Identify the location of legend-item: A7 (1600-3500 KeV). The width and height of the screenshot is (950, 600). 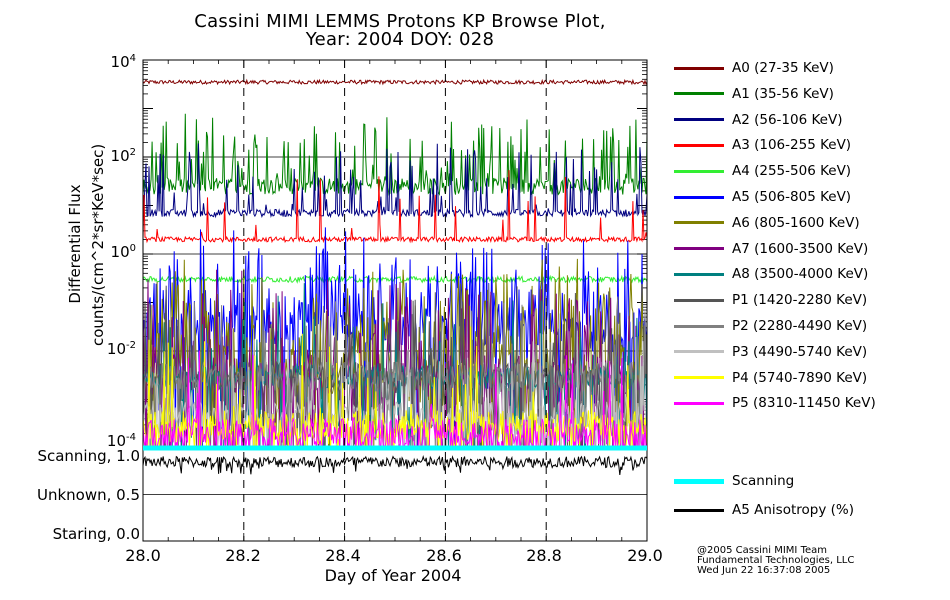
(771, 249).